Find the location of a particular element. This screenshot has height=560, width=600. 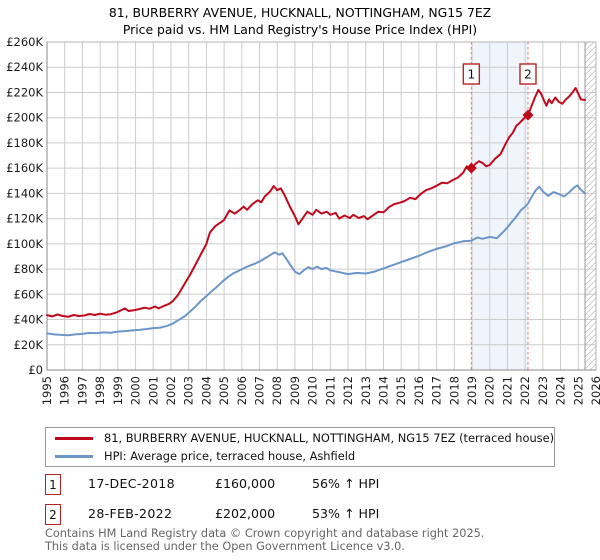

svg-text: £20K is located at coordinates (29, 345).